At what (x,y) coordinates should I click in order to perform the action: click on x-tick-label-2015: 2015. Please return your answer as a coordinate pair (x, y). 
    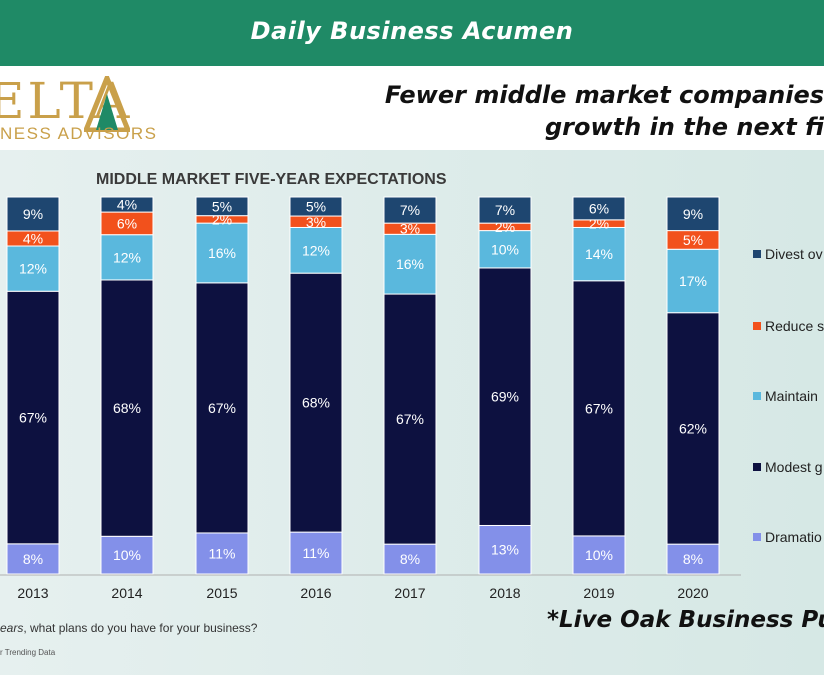
    Looking at the image, I should click on (221, 593).